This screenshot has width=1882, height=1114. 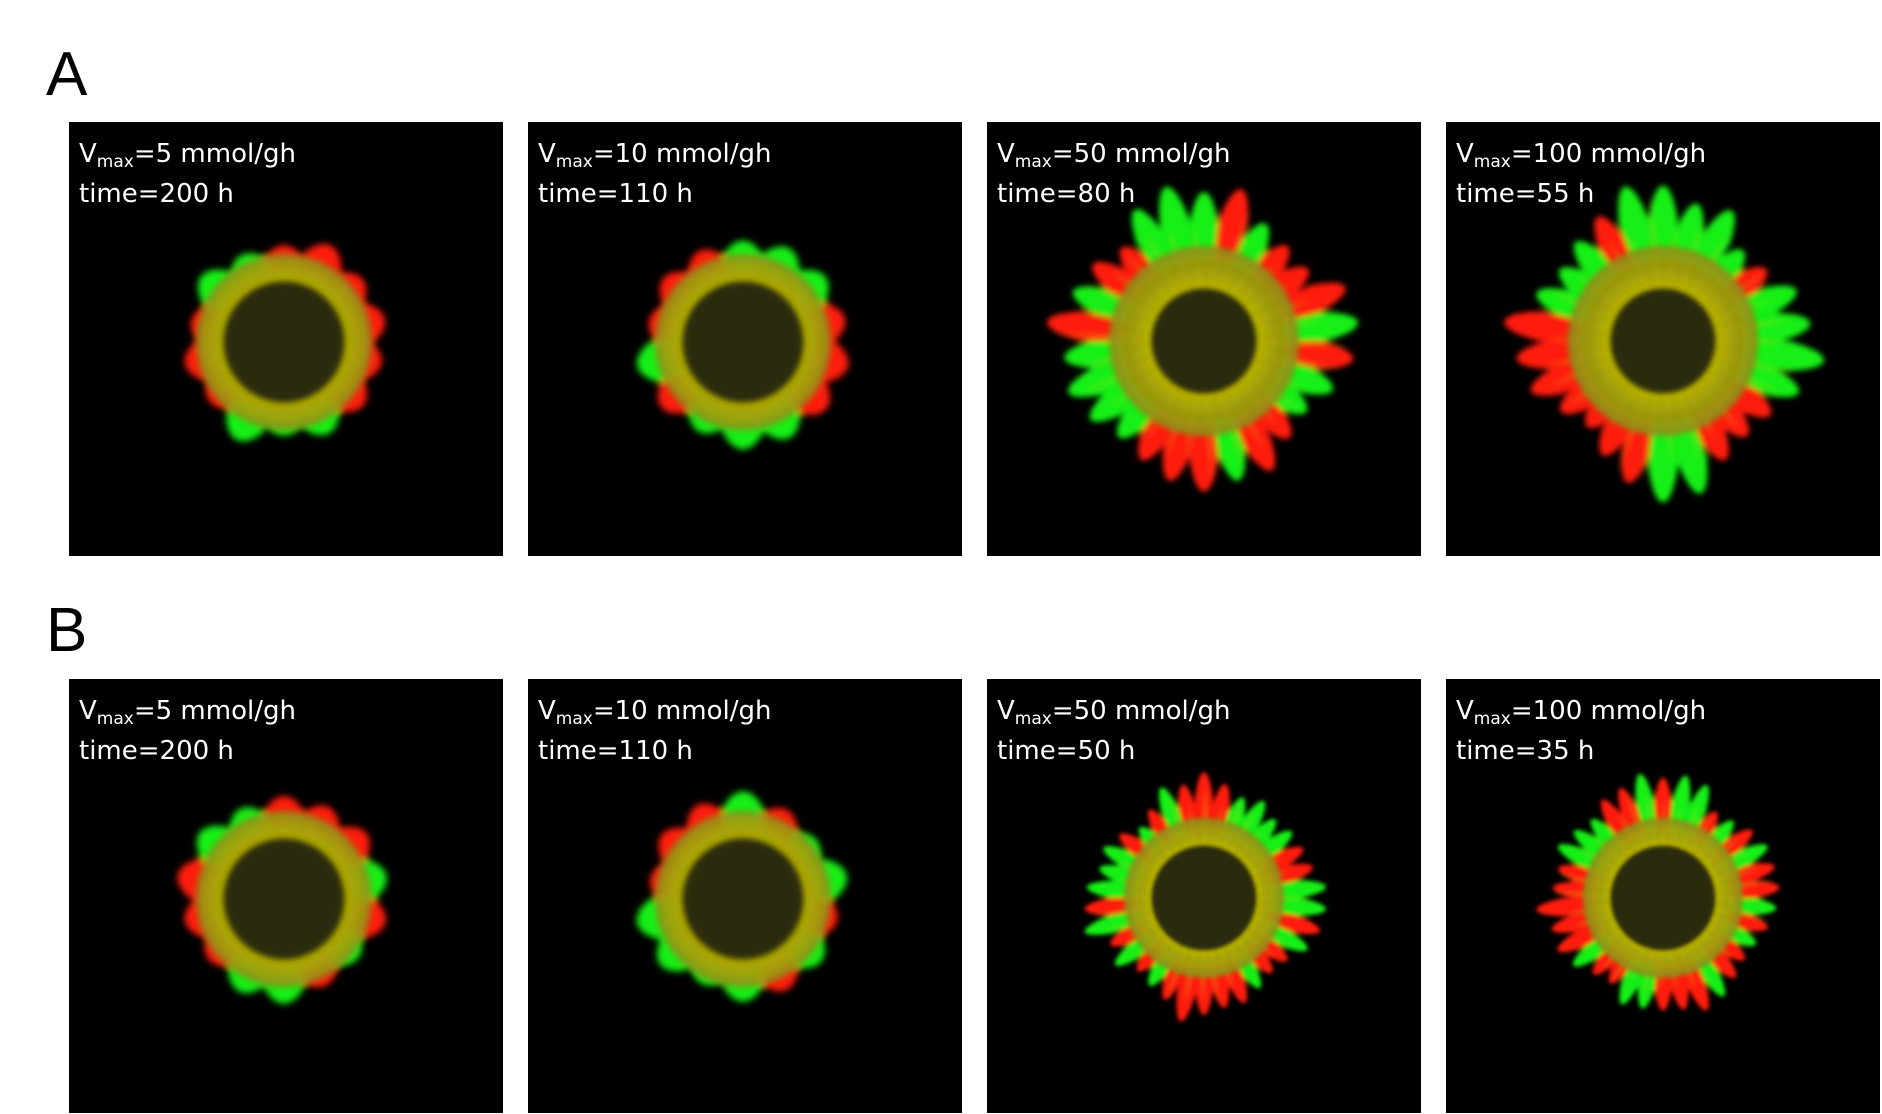 I want to click on panel-caption: Vmax=100 mmol/gh time=35 h, so click(x=1581, y=731).